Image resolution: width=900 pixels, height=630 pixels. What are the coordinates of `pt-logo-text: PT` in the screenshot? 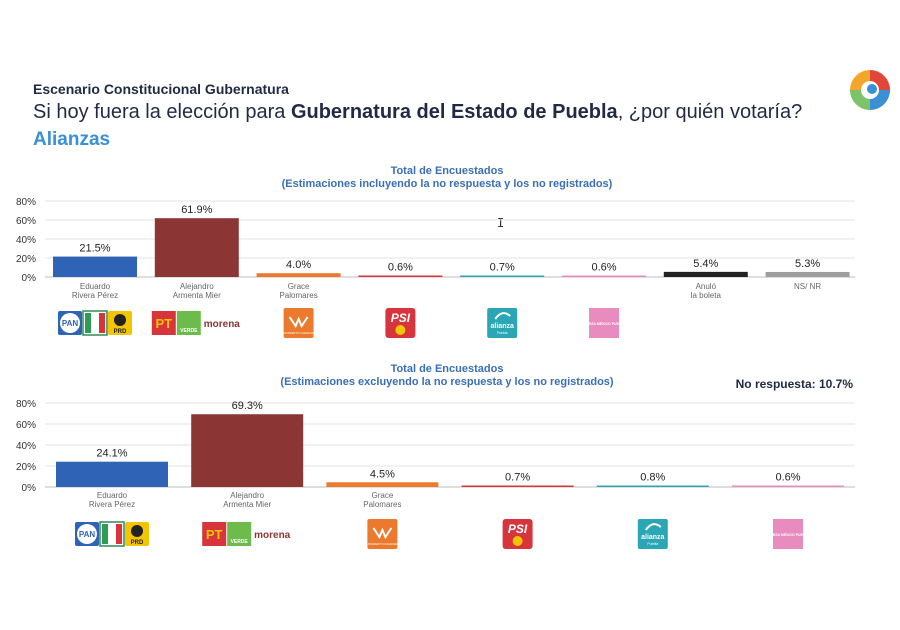 It's located at (214, 534).